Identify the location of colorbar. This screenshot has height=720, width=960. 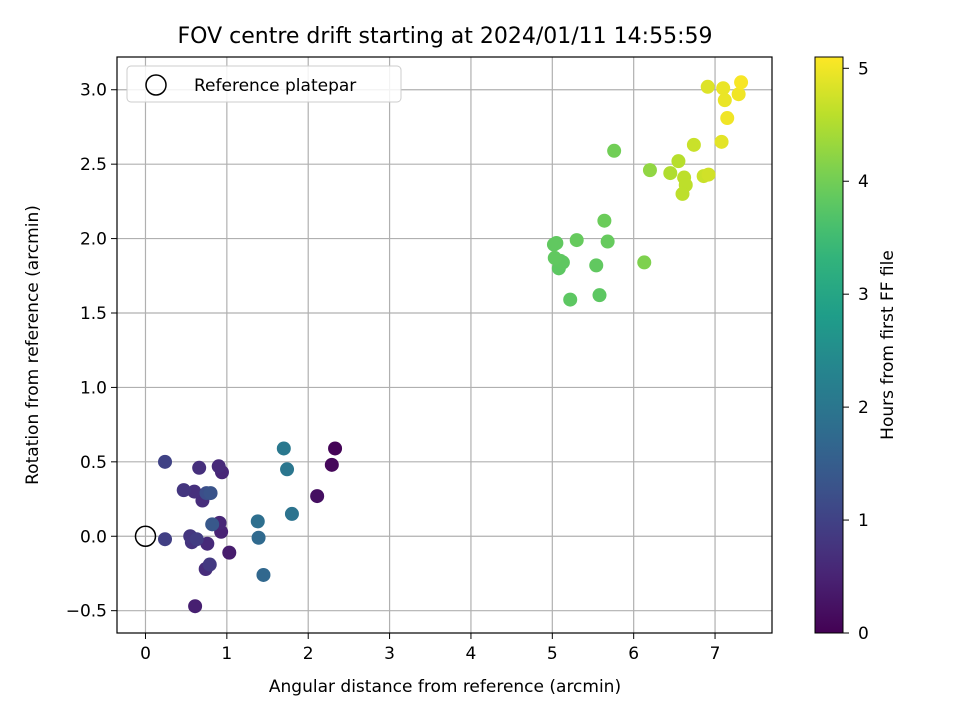
(829, 345).